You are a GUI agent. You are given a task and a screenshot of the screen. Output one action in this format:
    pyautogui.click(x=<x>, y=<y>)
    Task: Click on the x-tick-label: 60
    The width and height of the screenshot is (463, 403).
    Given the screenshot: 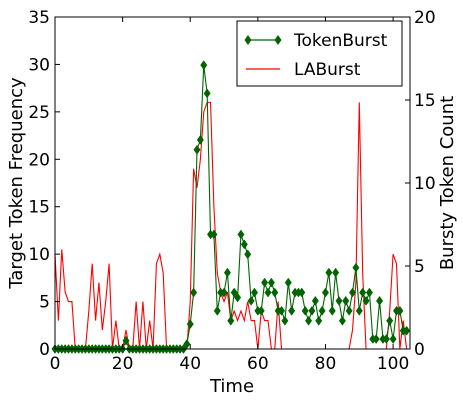 What is the action you would take?
    pyautogui.click(x=258, y=364)
    